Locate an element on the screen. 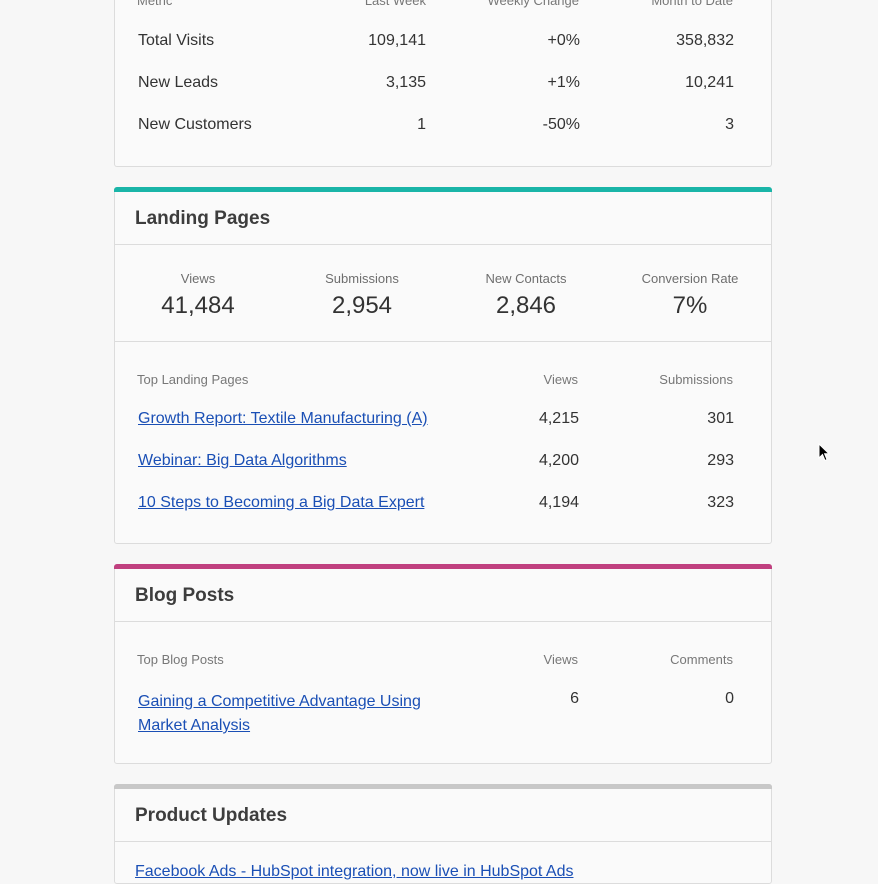 The height and width of the screenshot is (884, 878). stat-views: Views 41,484 is located at coordinates (198, 295).